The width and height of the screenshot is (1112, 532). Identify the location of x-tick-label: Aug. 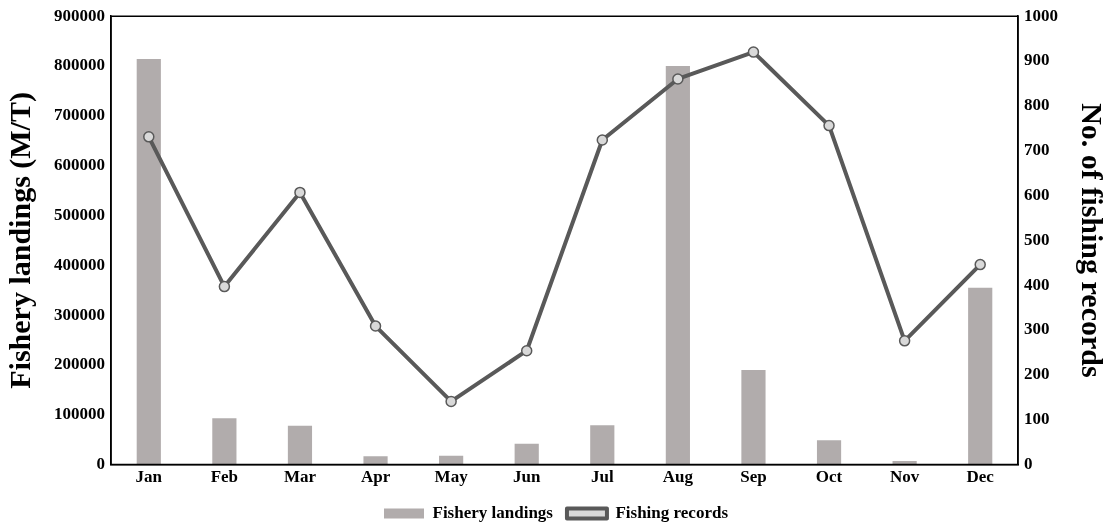
(678, 477).